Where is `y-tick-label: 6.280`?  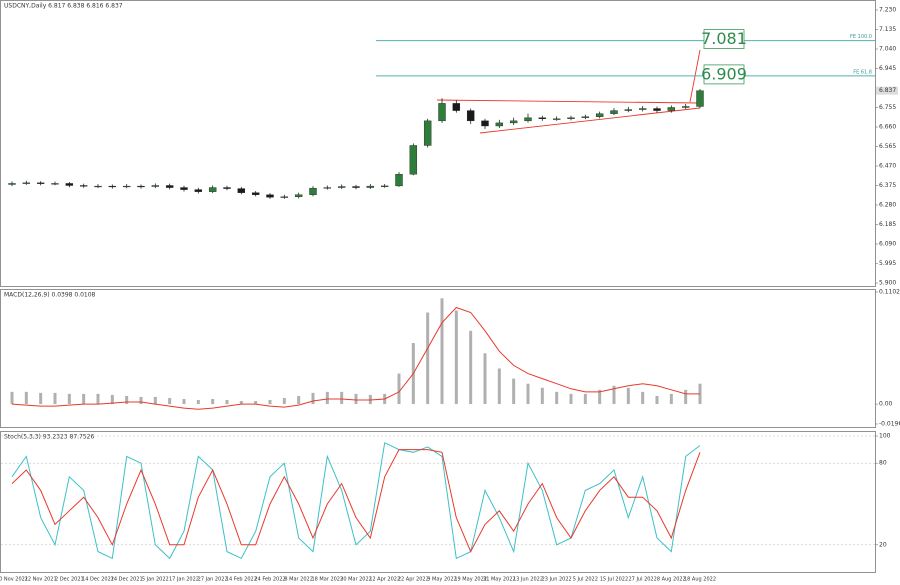 y-tick-label: 6.280 is located at coordinates (887, 205).